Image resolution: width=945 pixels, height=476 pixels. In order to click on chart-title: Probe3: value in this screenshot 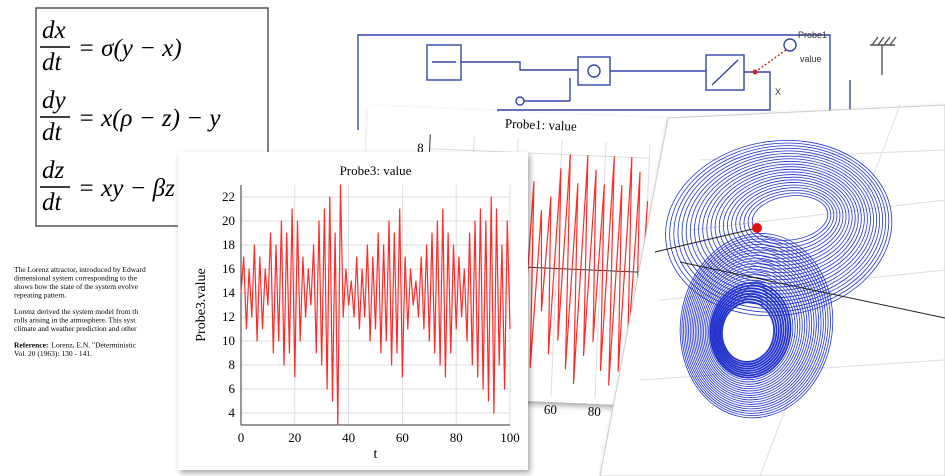, I will do `click(376, 170)`.